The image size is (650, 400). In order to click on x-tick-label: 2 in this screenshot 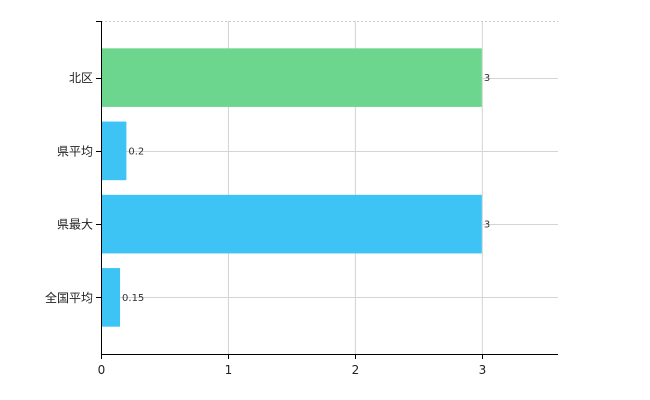, I will do `click(356, 370)`.